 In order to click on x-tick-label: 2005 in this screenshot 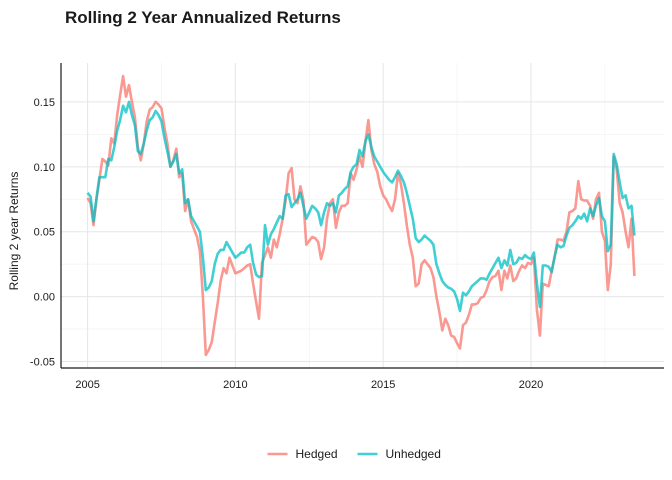, I will do `click(87, 385)`.